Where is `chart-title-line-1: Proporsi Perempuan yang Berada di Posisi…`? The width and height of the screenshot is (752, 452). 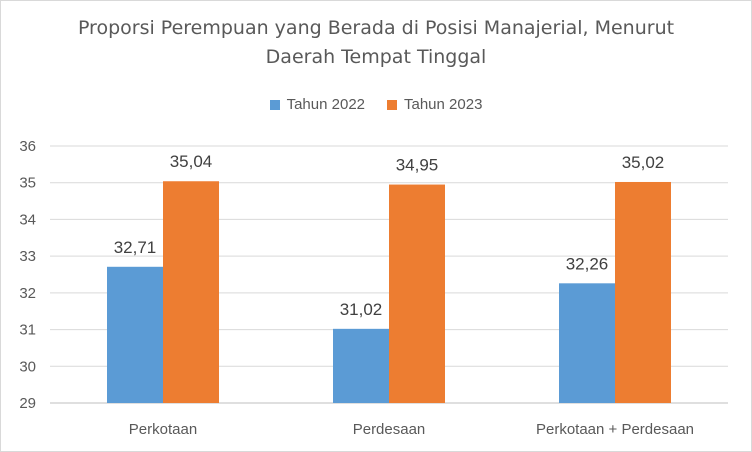 chart-title-line-1: Proporsi Perempuan yang Berada di Posisi… is located at coordinates (376, 28).